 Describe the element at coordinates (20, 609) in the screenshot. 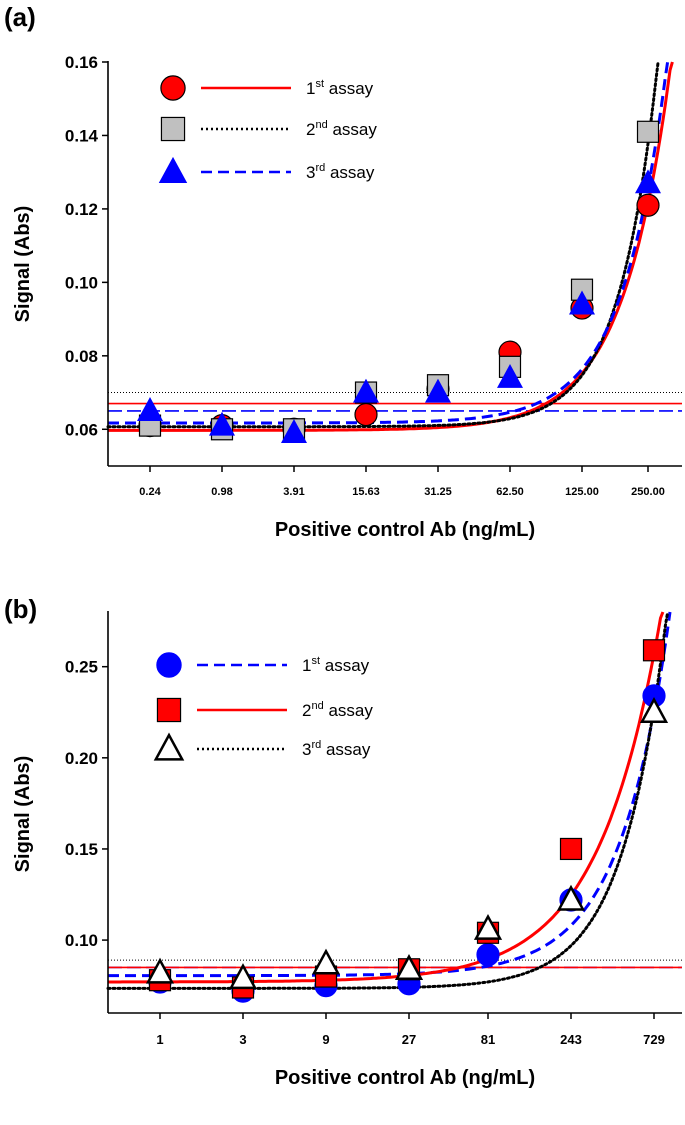

I see `panel-label: (b)` at that location.